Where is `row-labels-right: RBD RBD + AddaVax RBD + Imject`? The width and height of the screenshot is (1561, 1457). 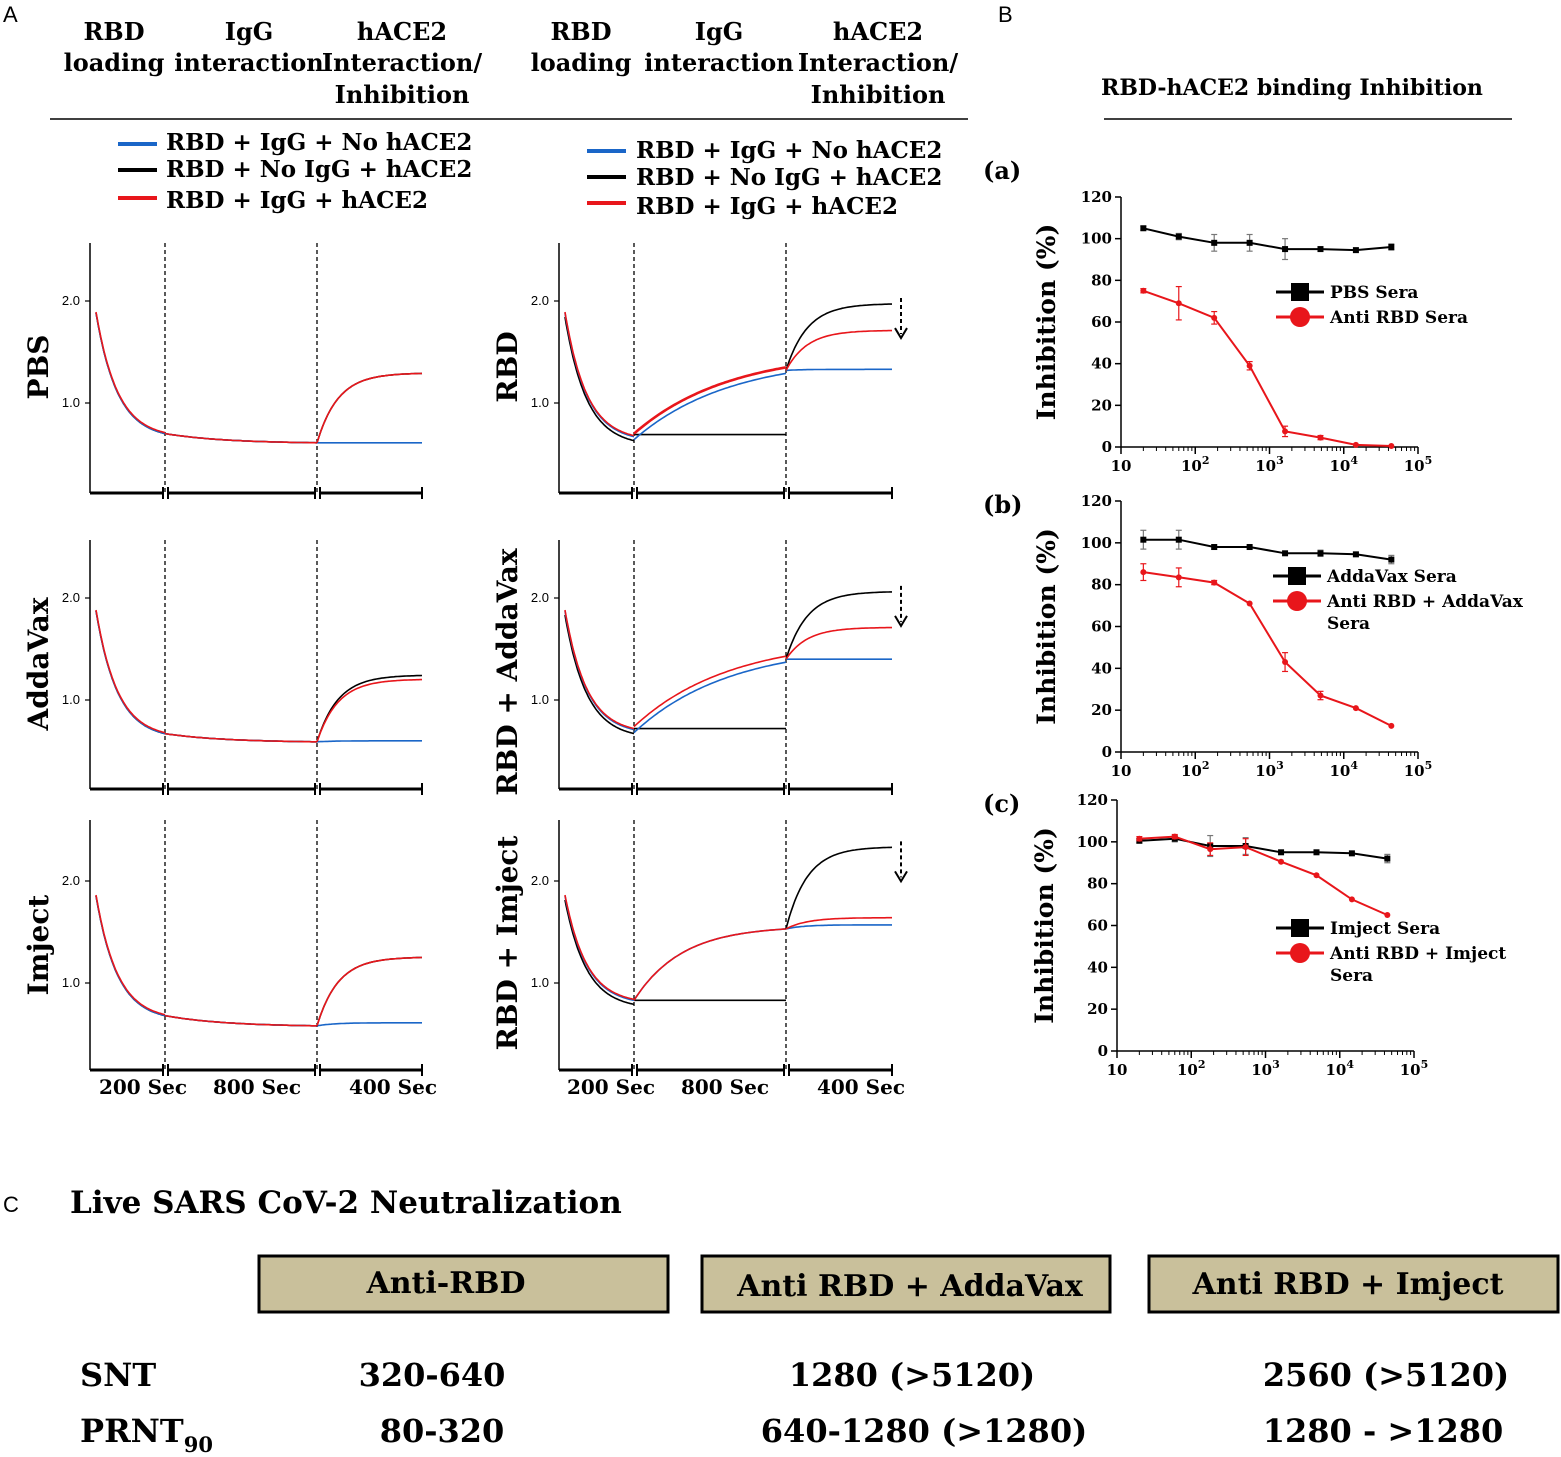
row-labels-right: RBD RBD + AddaVax RBD + Imject is located at coordinates (507, 690).